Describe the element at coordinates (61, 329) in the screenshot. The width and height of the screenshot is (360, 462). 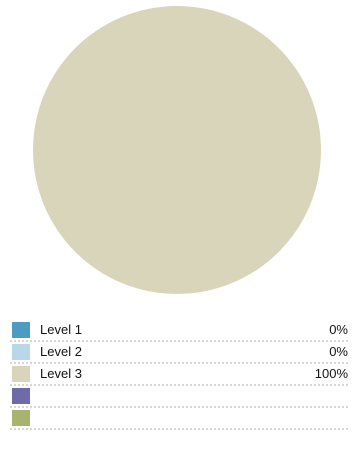
I see `legend-label: Level 1` at that location.